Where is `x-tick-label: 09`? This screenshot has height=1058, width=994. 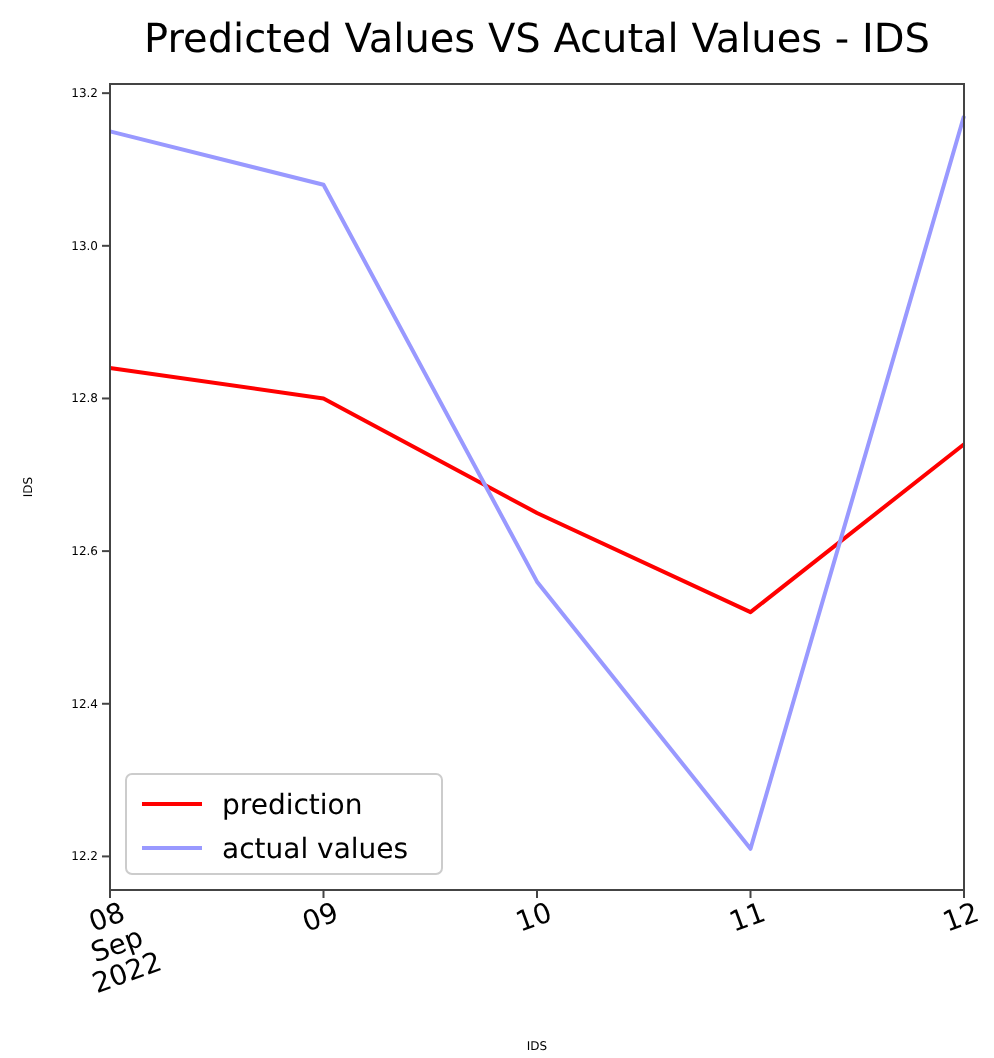 x-tick-label: 09 is located at coordinates (320, 918).